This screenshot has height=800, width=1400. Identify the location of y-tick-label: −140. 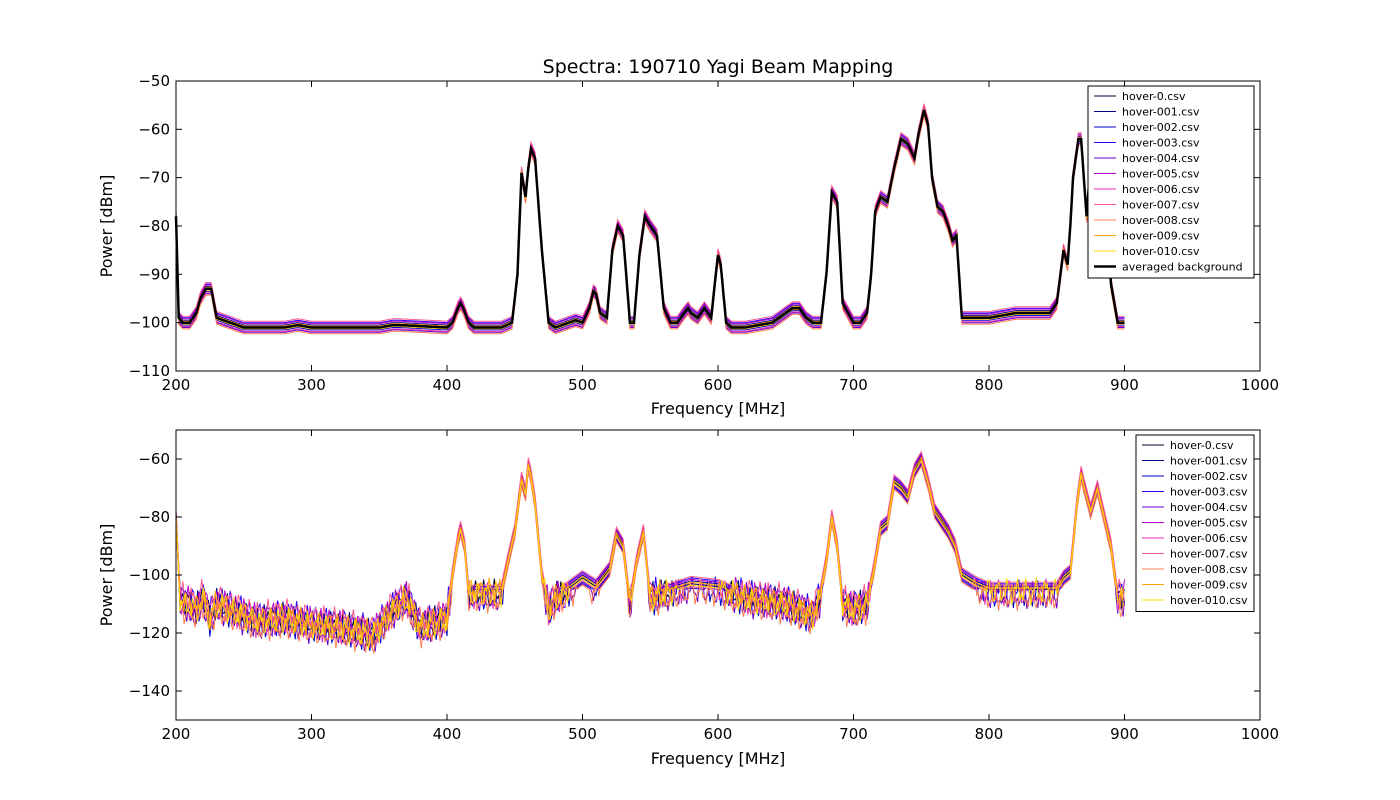
(149, 691).